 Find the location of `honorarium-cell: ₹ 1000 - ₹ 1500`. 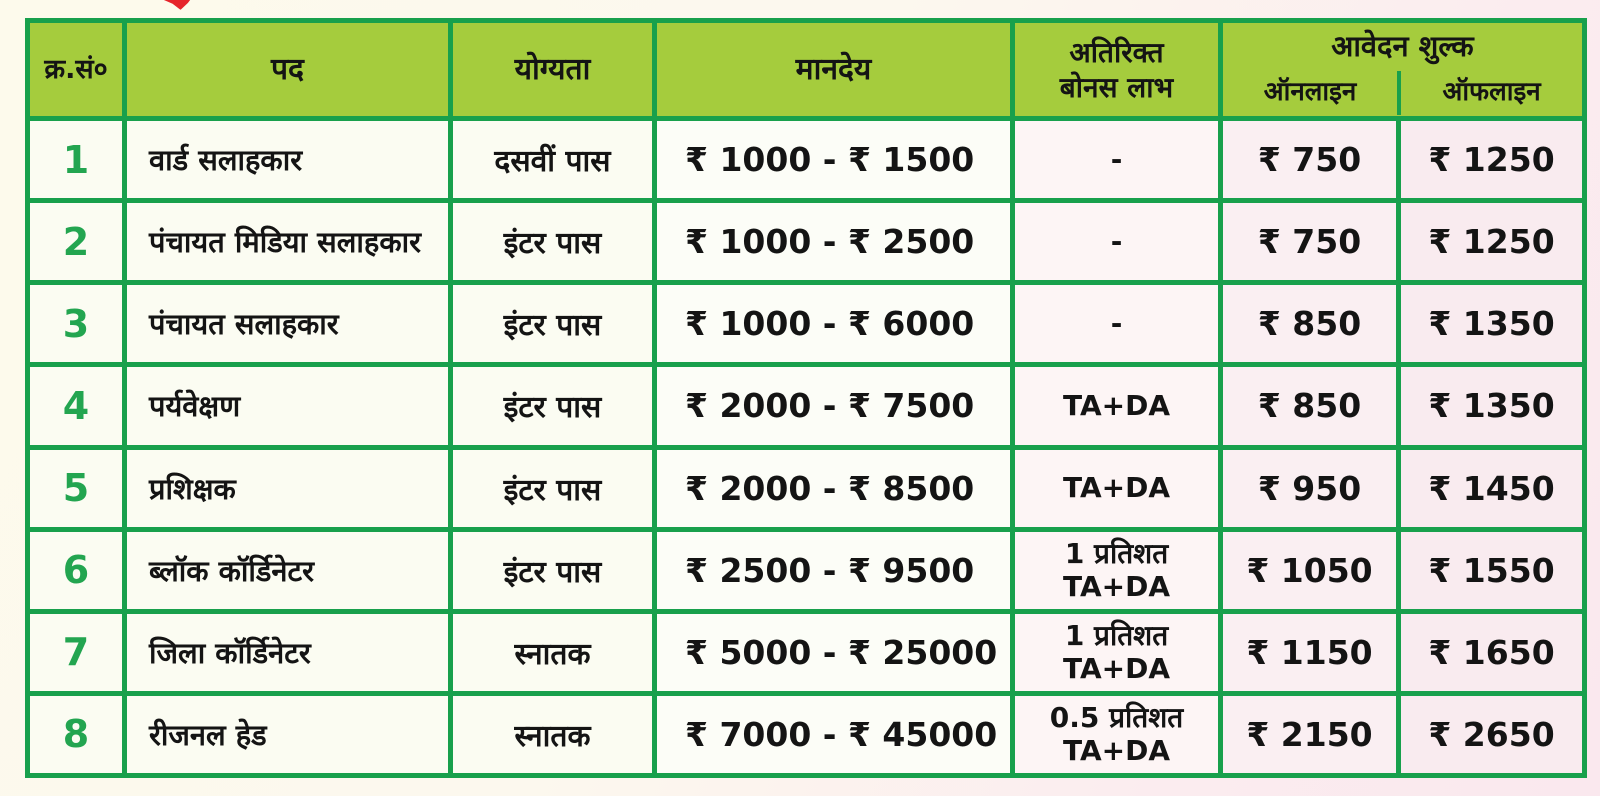

honorarium-cell: ₹ 1000 - ₹ 1500 is located at coordinates (833, 159).